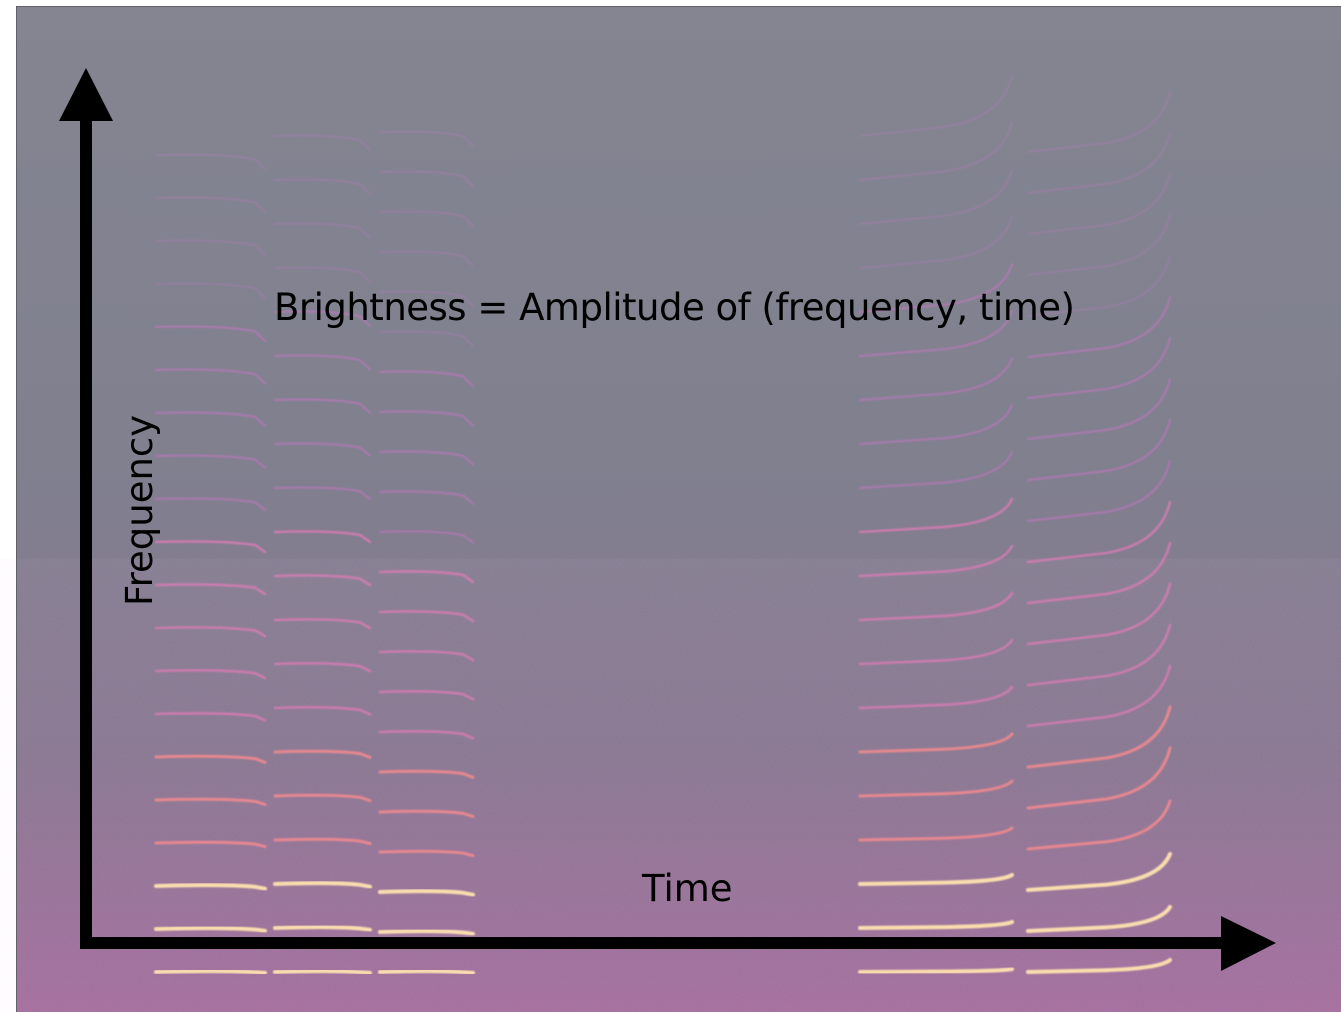  I want to click on x-axis-label: Time, so click(687, 888).